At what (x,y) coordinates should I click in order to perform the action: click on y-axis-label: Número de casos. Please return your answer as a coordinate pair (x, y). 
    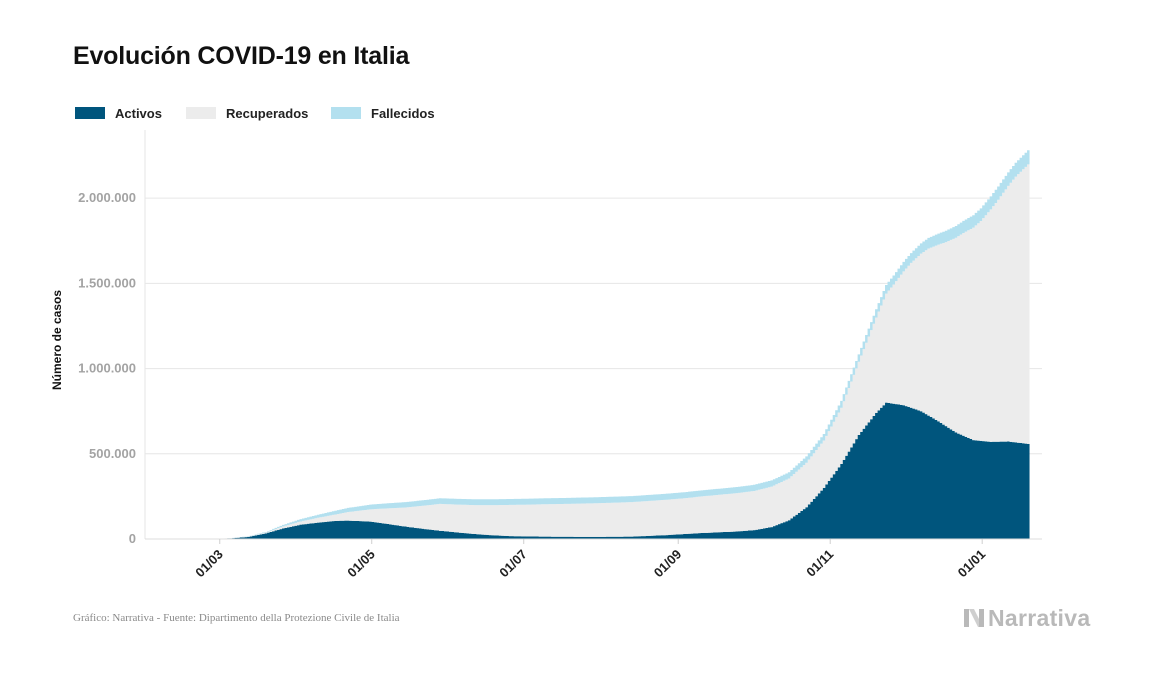
    Looking at the image, I should click on (57, 340).